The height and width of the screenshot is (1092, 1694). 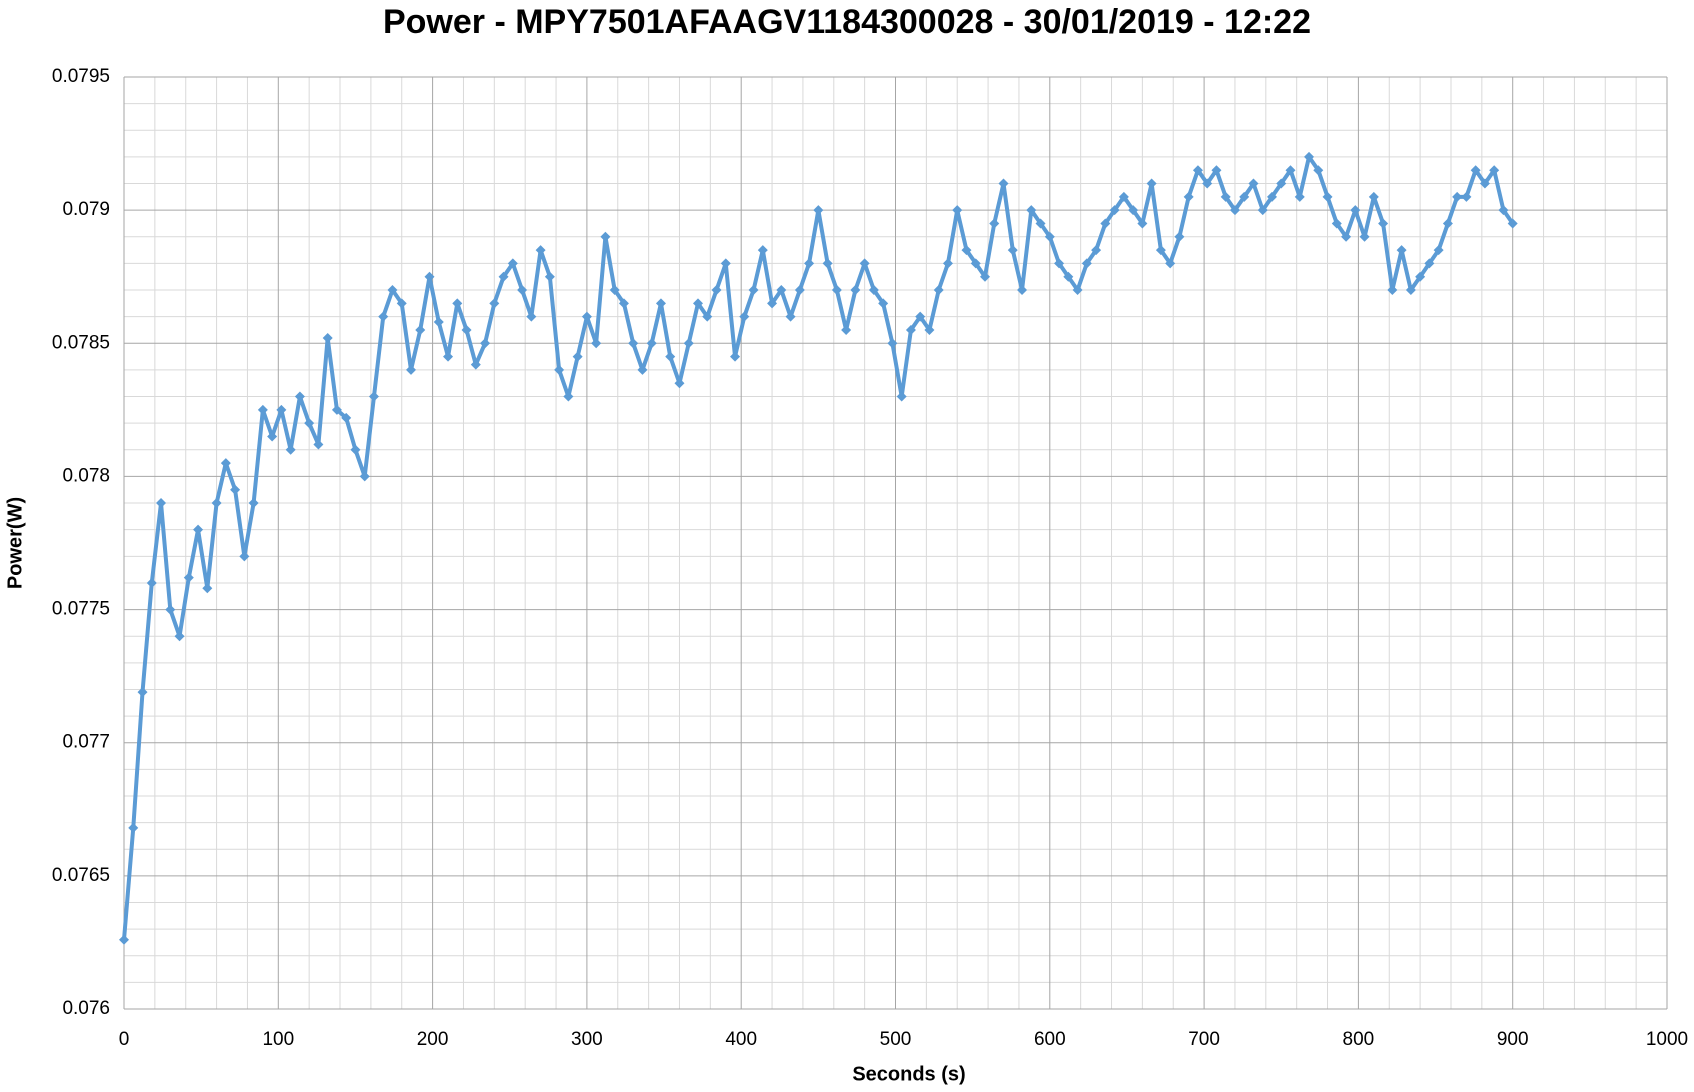 What do you see at coordinates (1050, 1039) in the screenshot?
I see `x-tick-label: 600` at bounding box center [1050, 1039].